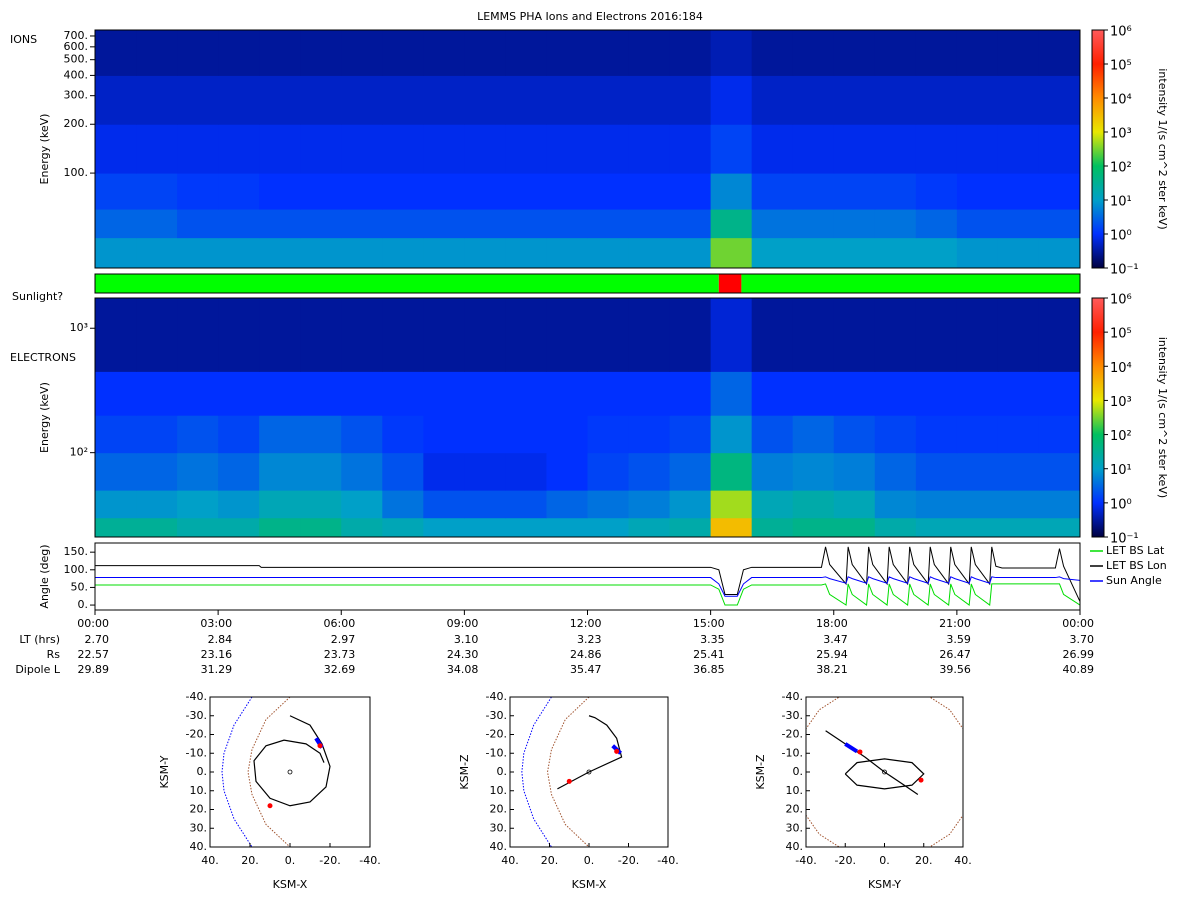 This screenshot has width=1200, height=900. Describe the element at coordinates (94, 654) in the screenshot. I see `ephemeris-value: 22.57` at that location.